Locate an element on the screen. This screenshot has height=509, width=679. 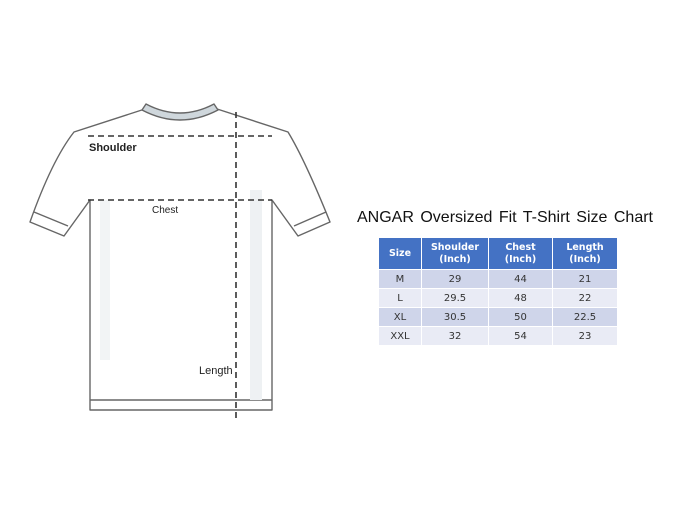
table-cell: 54 is located at coordinates (520, 336).